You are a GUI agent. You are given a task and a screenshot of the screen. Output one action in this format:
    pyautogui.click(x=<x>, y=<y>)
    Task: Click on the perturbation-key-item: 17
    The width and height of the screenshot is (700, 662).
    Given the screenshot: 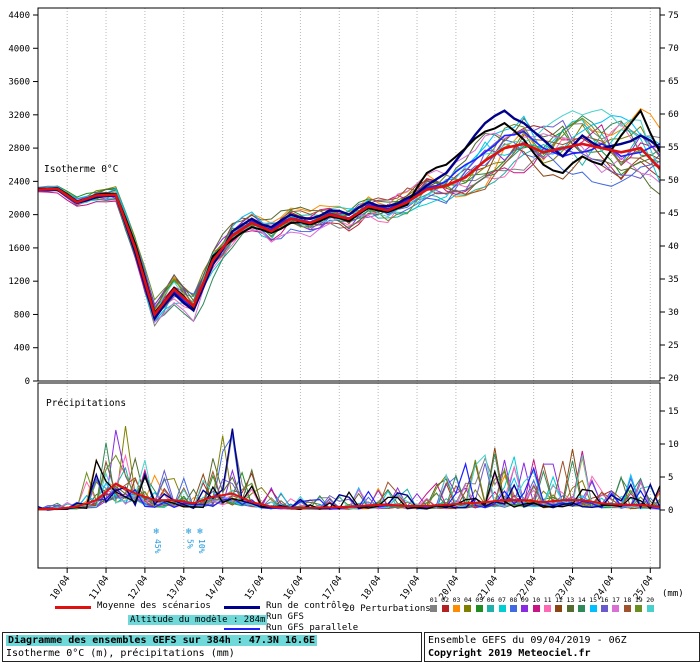 What is the action you would take?
    pyautogui.click(x=615, y=604)
    